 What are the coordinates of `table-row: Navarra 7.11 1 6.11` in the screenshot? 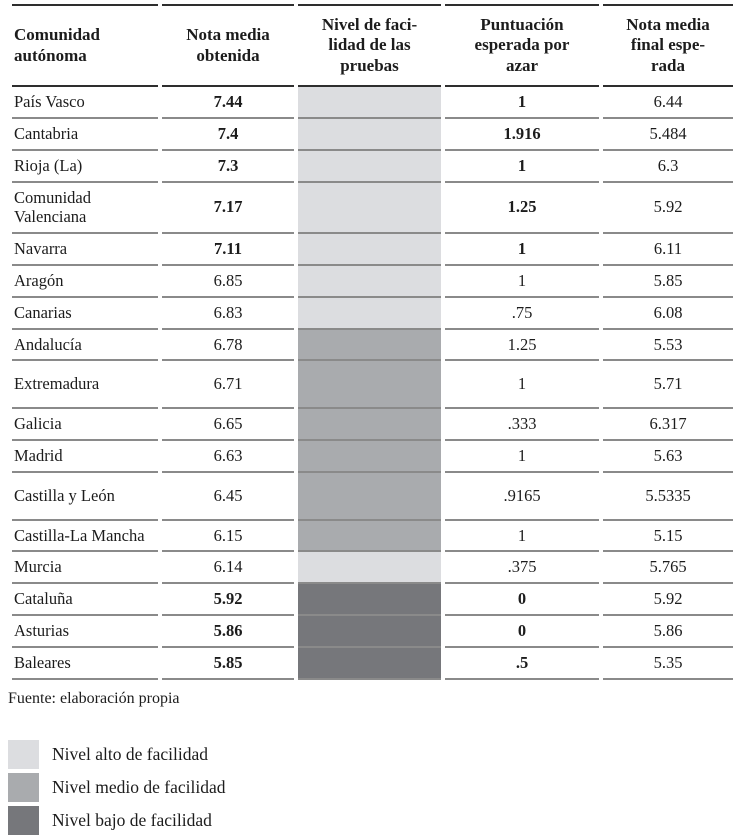 It's located at (372, 250).